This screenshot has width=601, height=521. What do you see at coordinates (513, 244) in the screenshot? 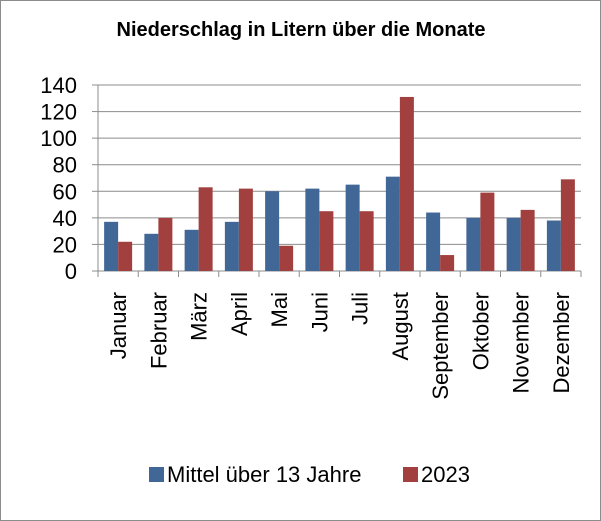
I see `bar-mittel-november` at bounding box center [513, 244].